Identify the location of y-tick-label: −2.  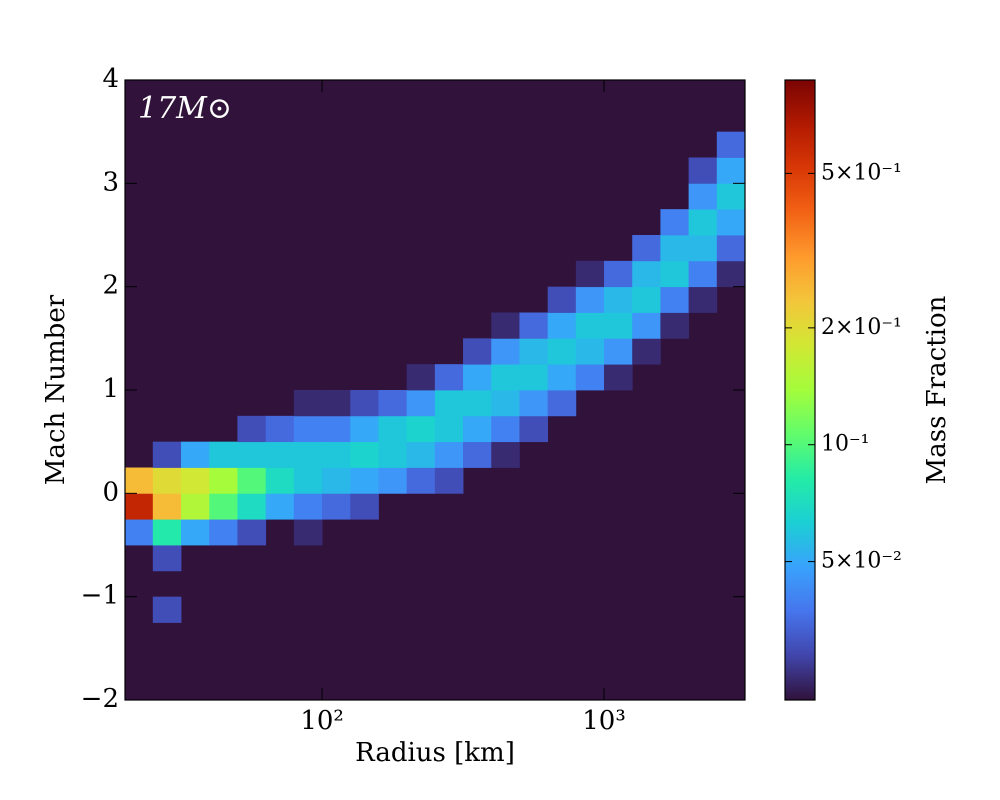
(100, 699).